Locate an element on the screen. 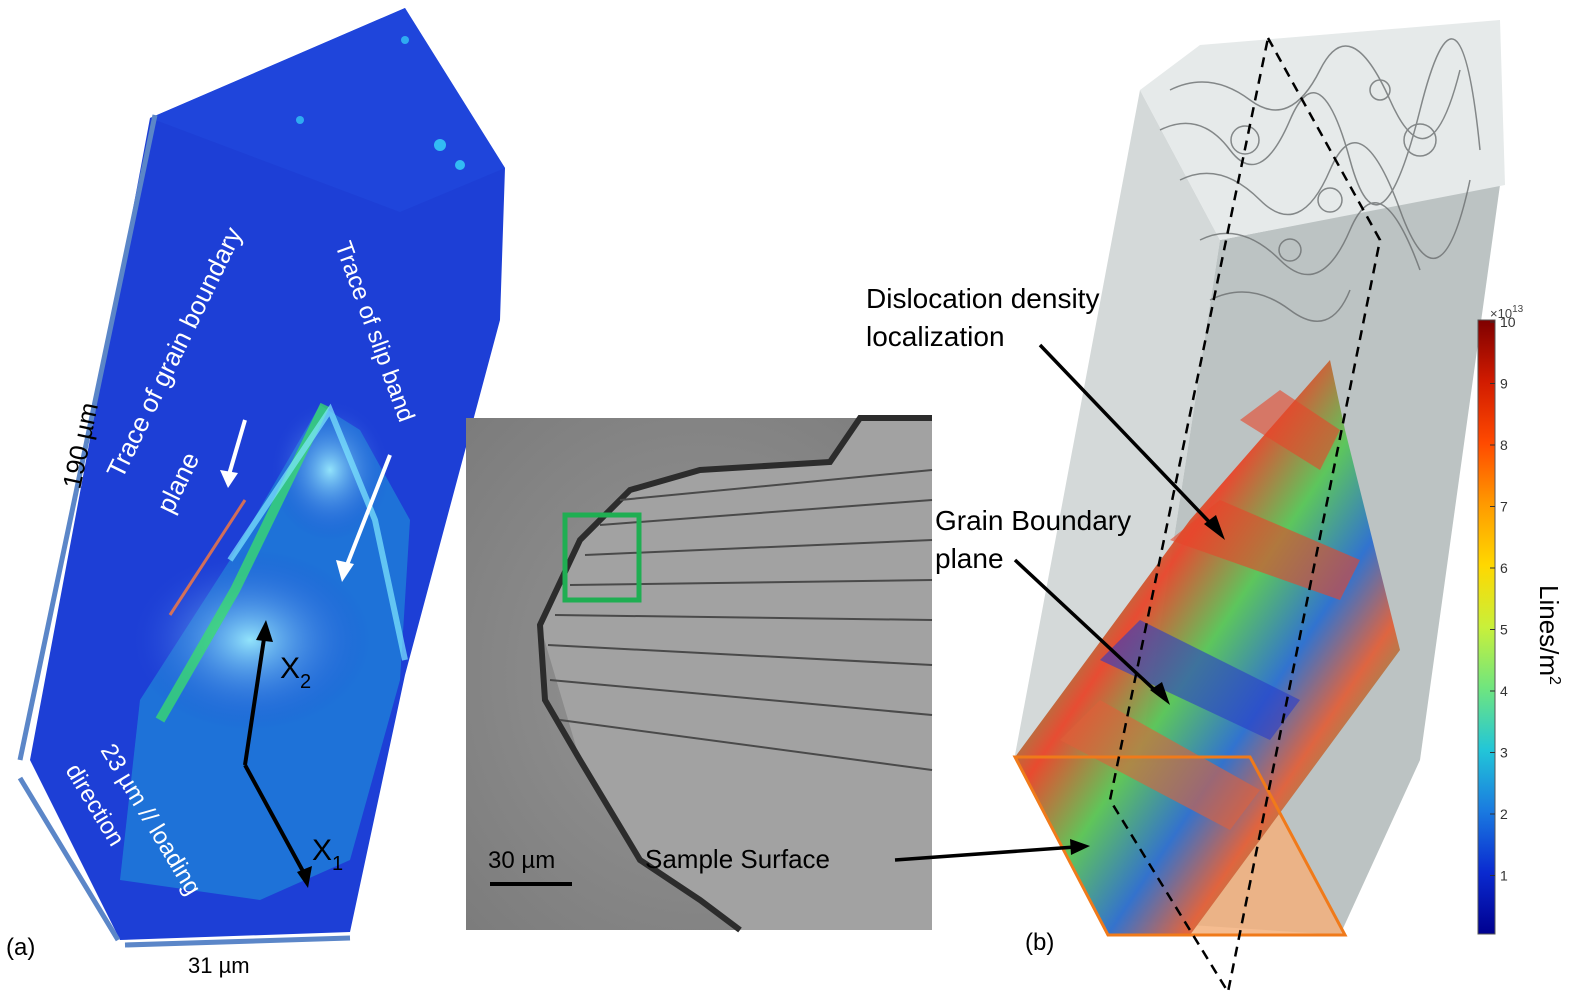 The height and width of the screenshot is (1002, 1581). dd-arrow is located at coordinates (1127, 436).